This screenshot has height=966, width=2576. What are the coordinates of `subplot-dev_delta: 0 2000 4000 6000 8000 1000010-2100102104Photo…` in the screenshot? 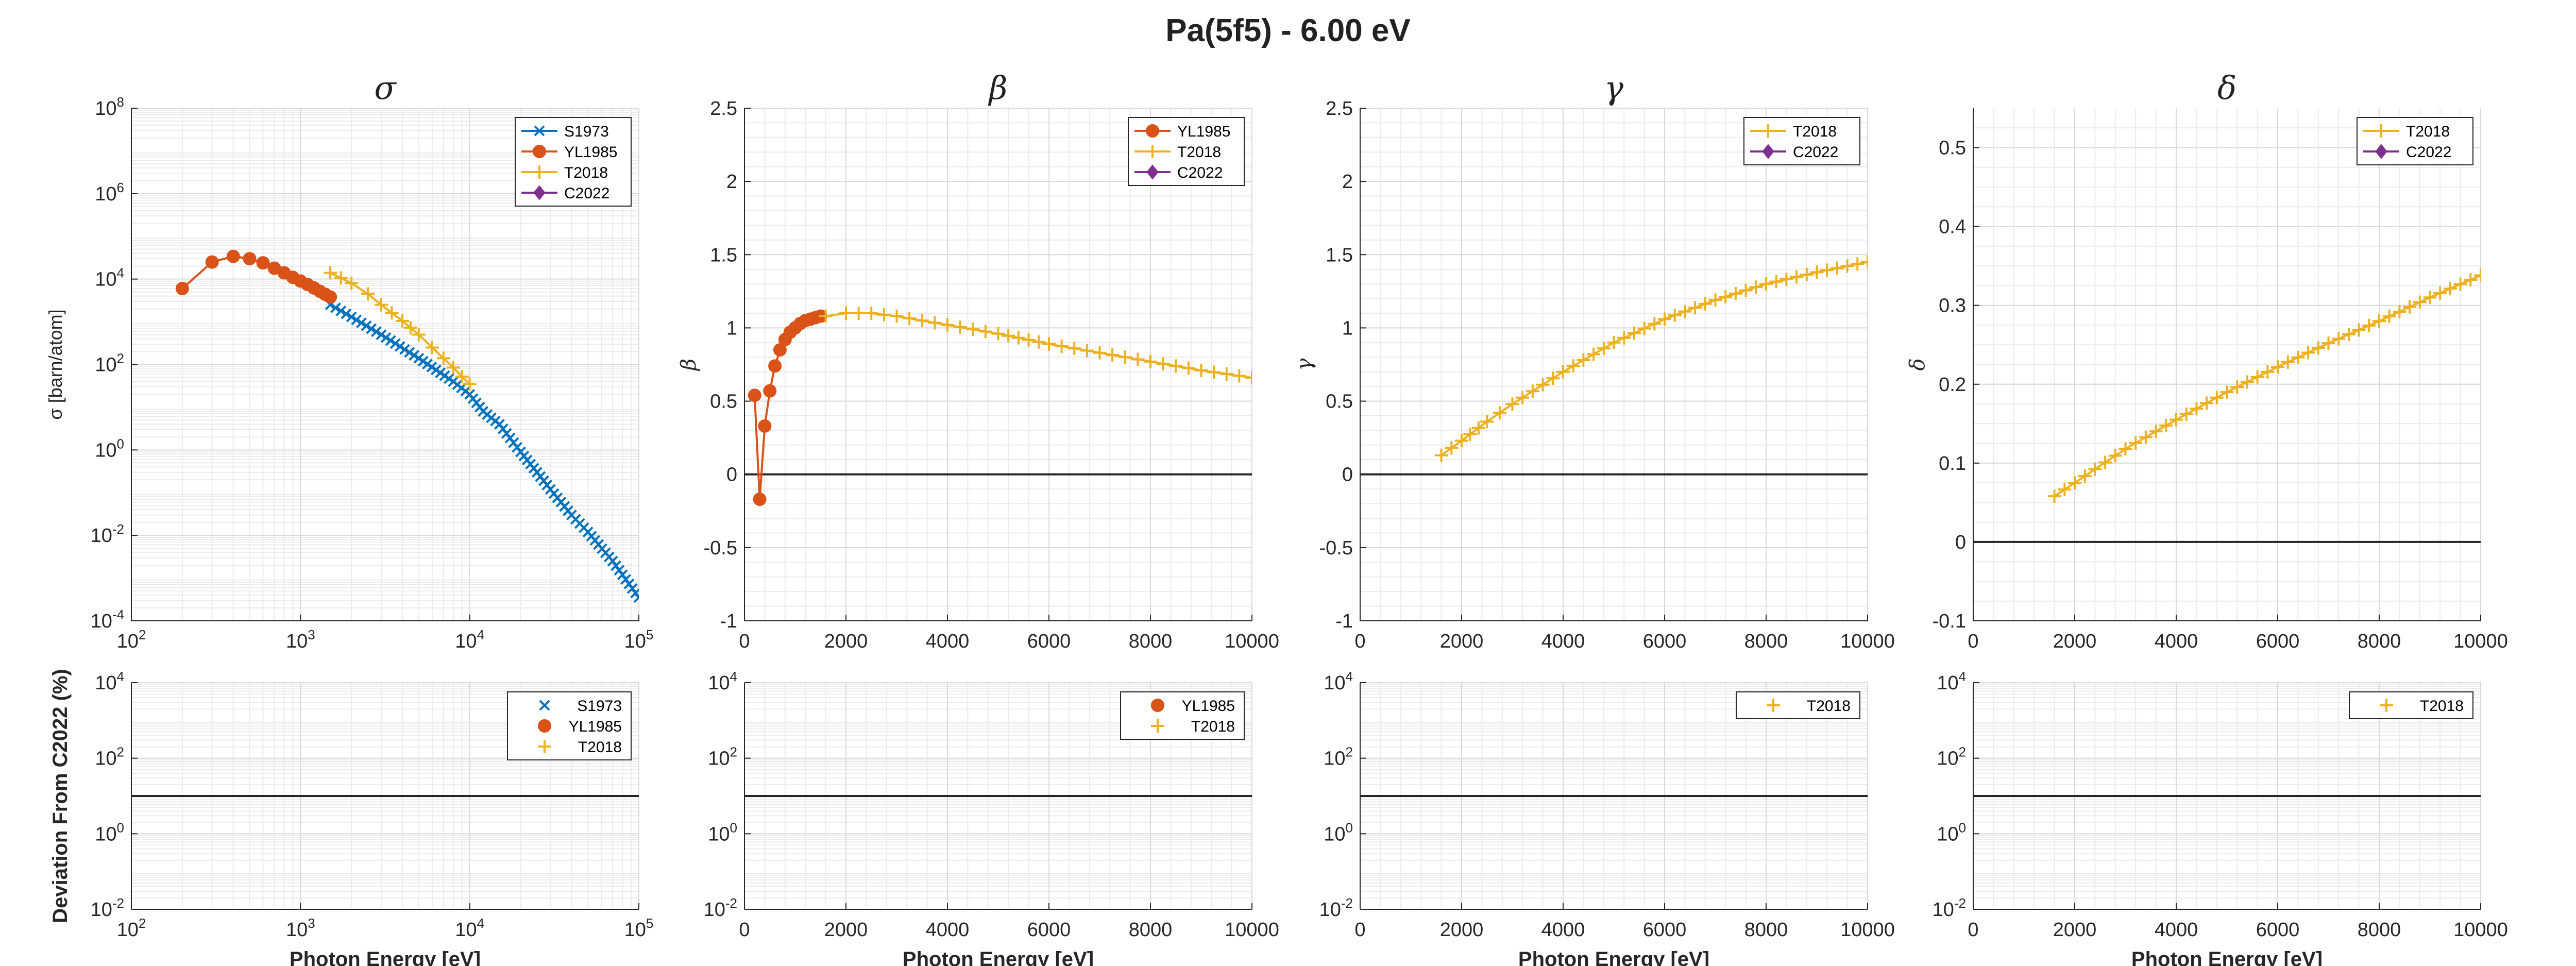 It's located at (2220, 818).